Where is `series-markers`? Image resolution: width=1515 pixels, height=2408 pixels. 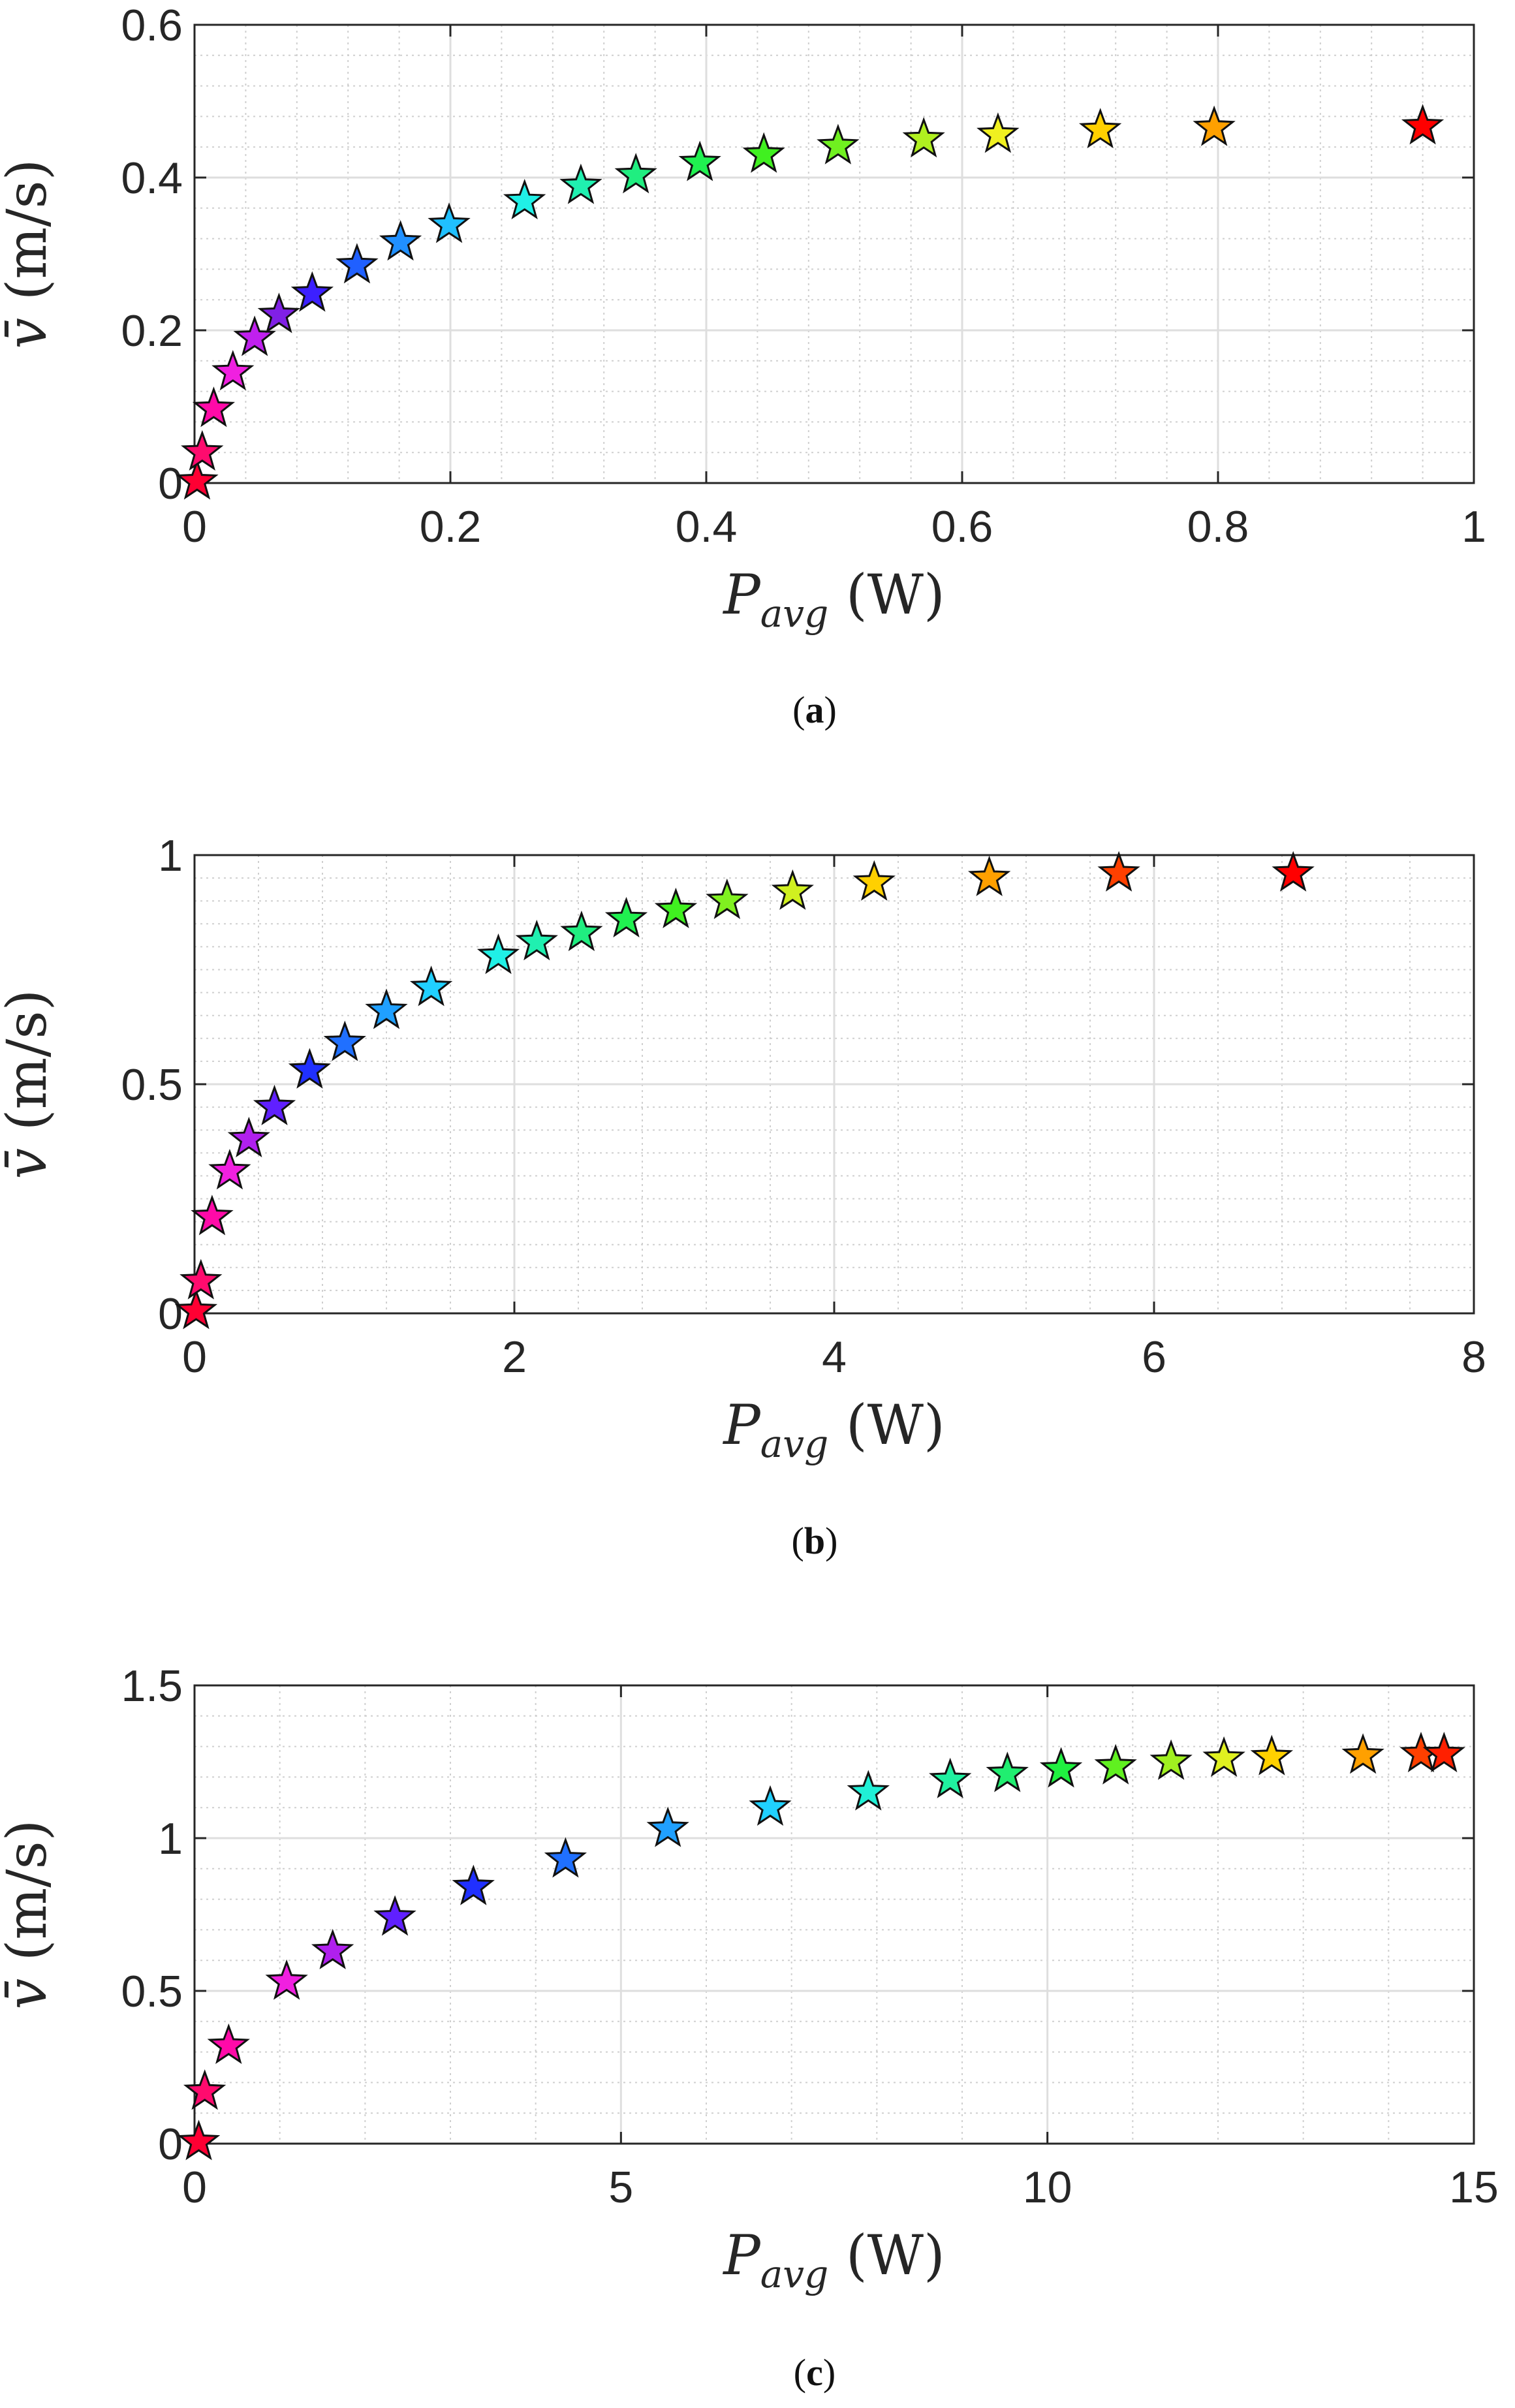 series-markers is located at coordinates (744, 1090).